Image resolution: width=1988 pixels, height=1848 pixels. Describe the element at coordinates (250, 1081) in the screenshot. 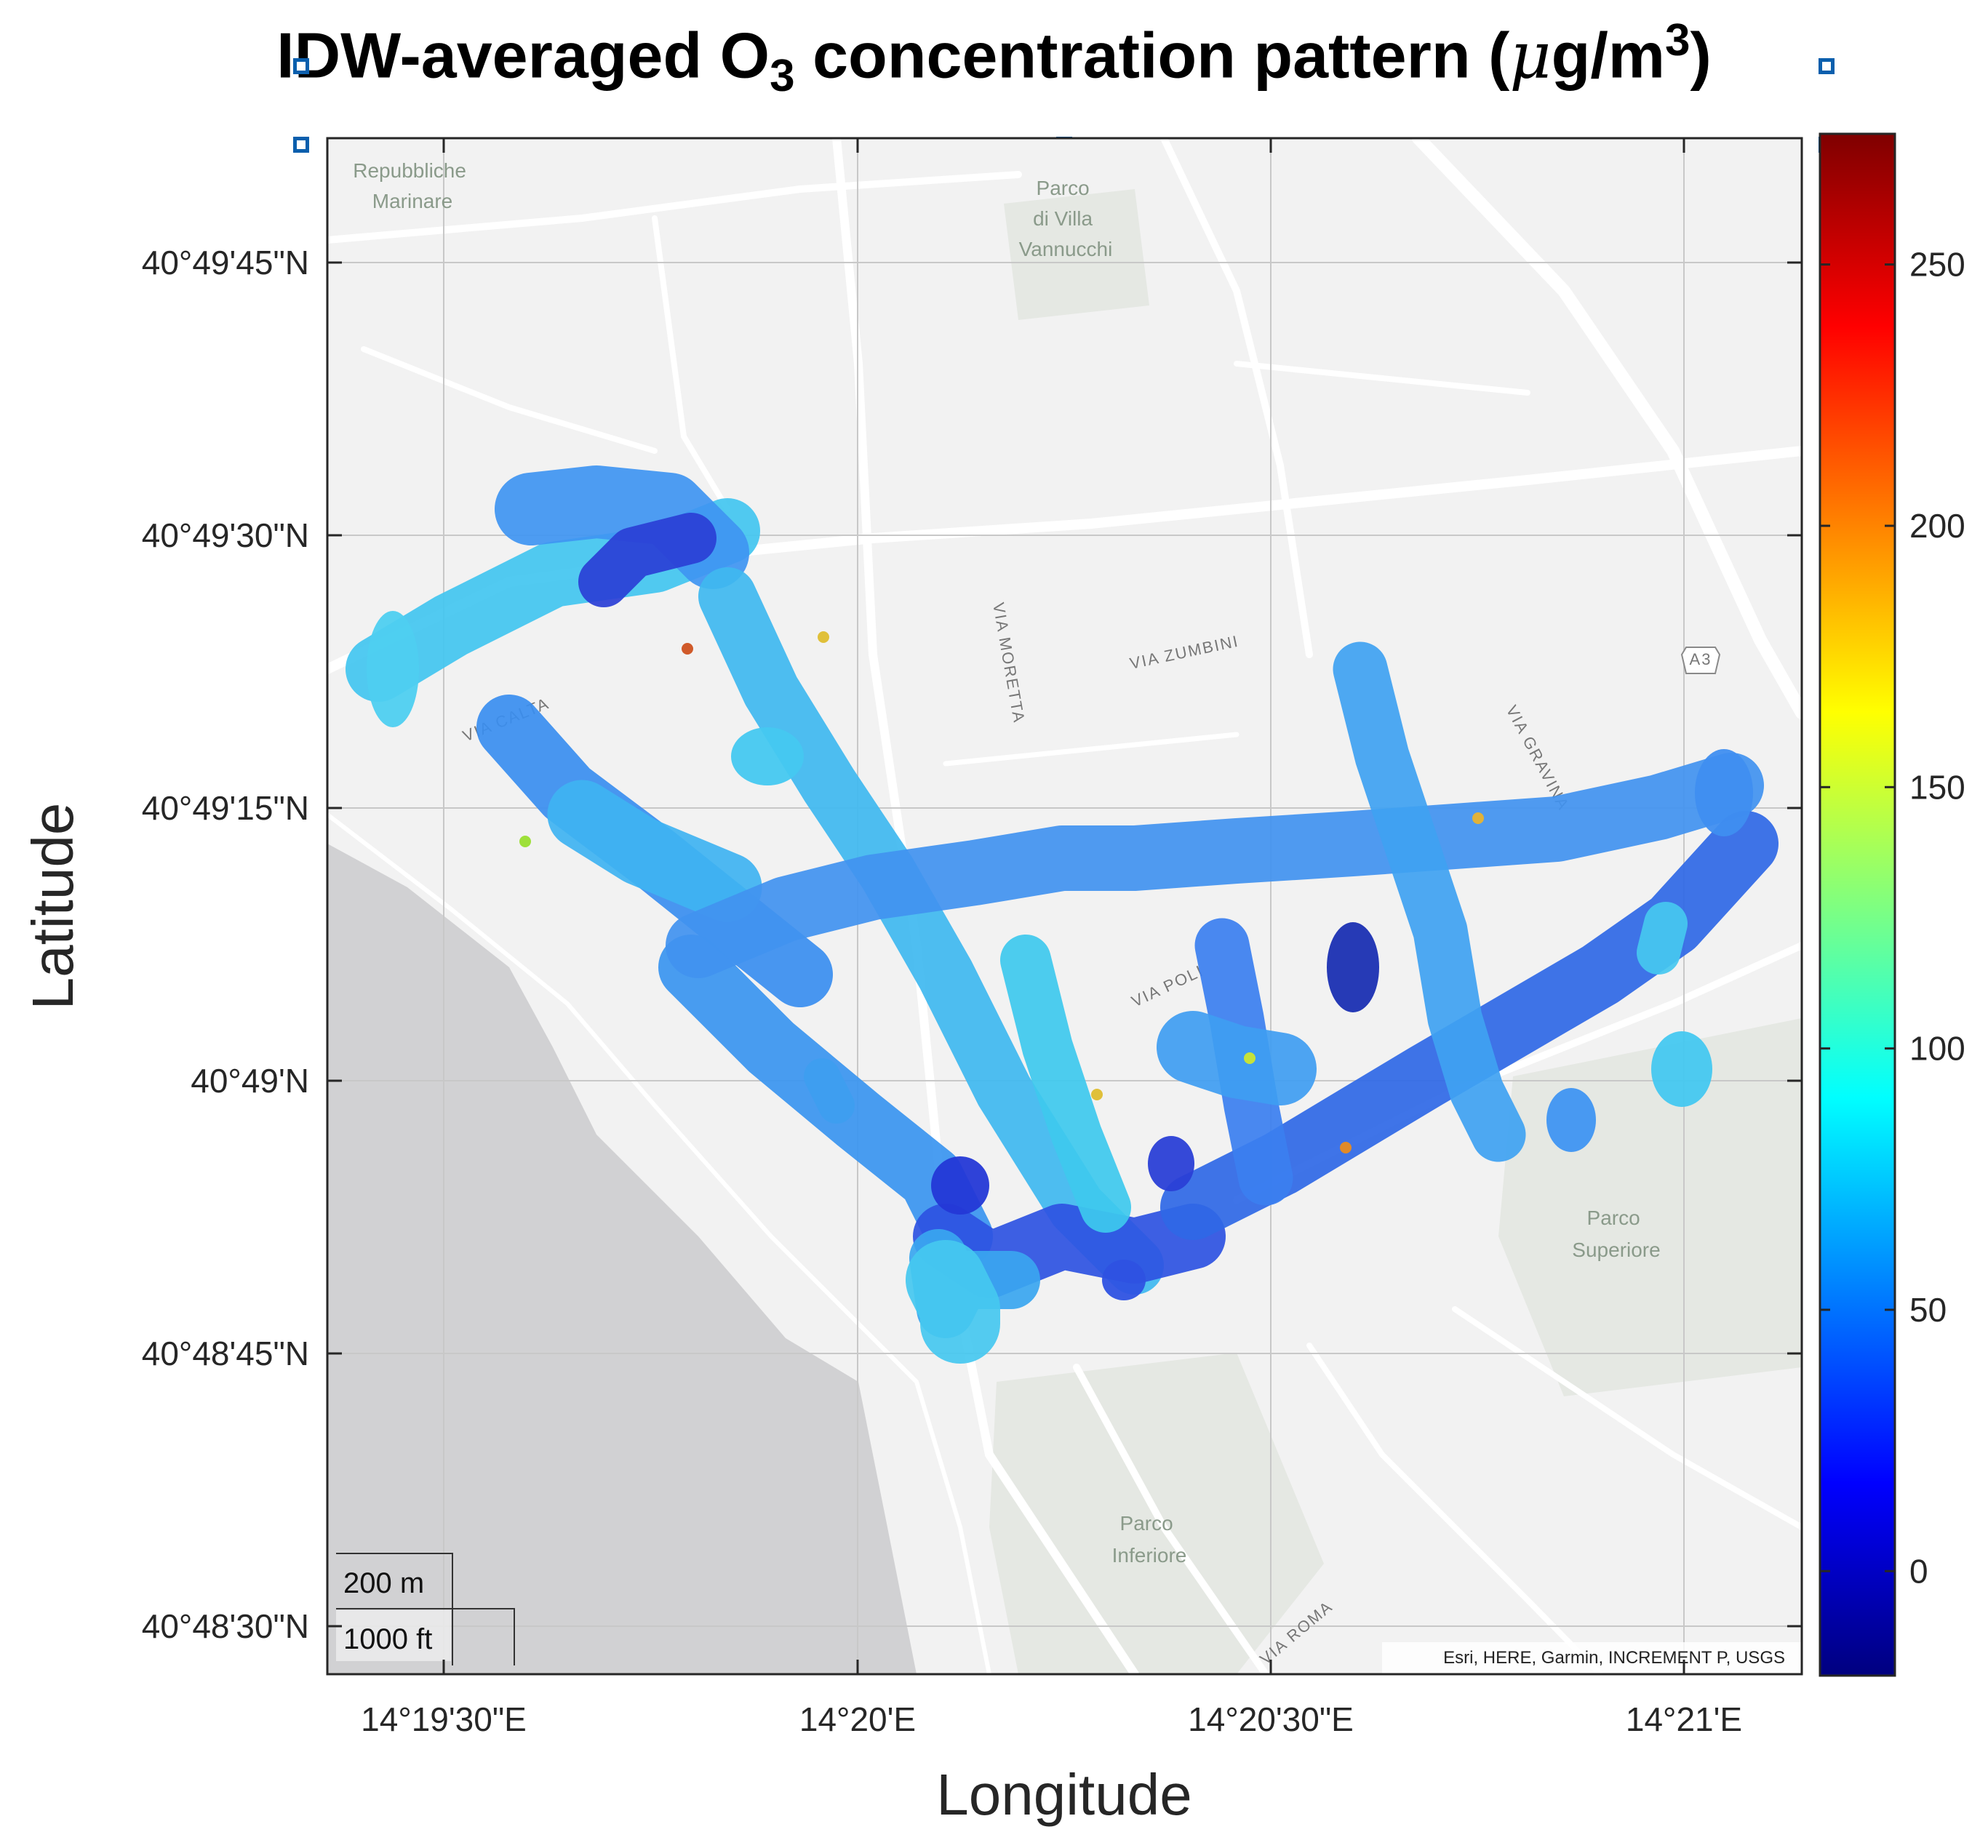

I see `y-tick-label: 40°49'N` at that location.